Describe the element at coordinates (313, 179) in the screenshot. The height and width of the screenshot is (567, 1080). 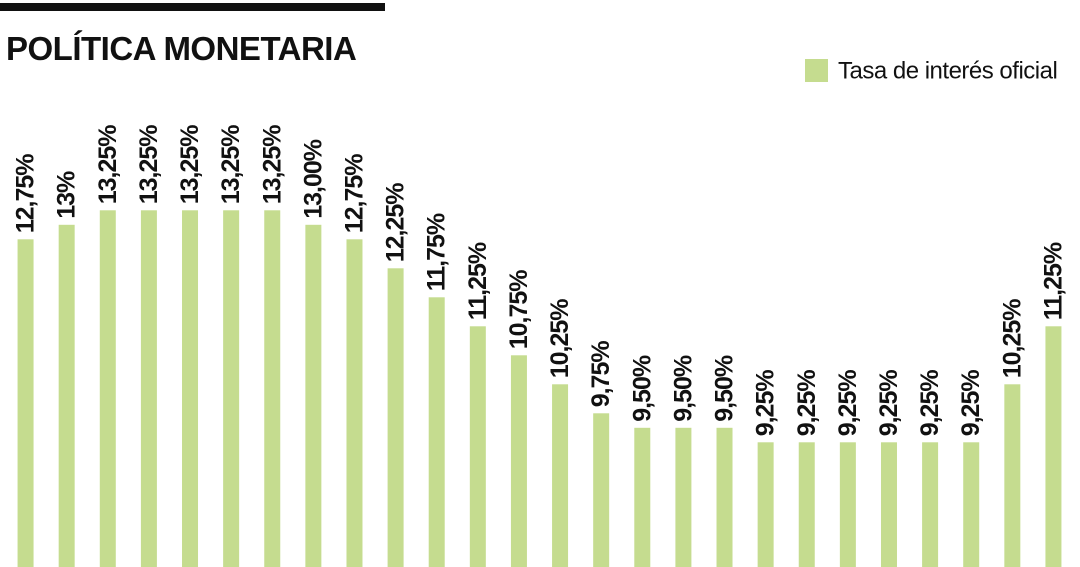
I see `value-label: 13,00%` at that location.